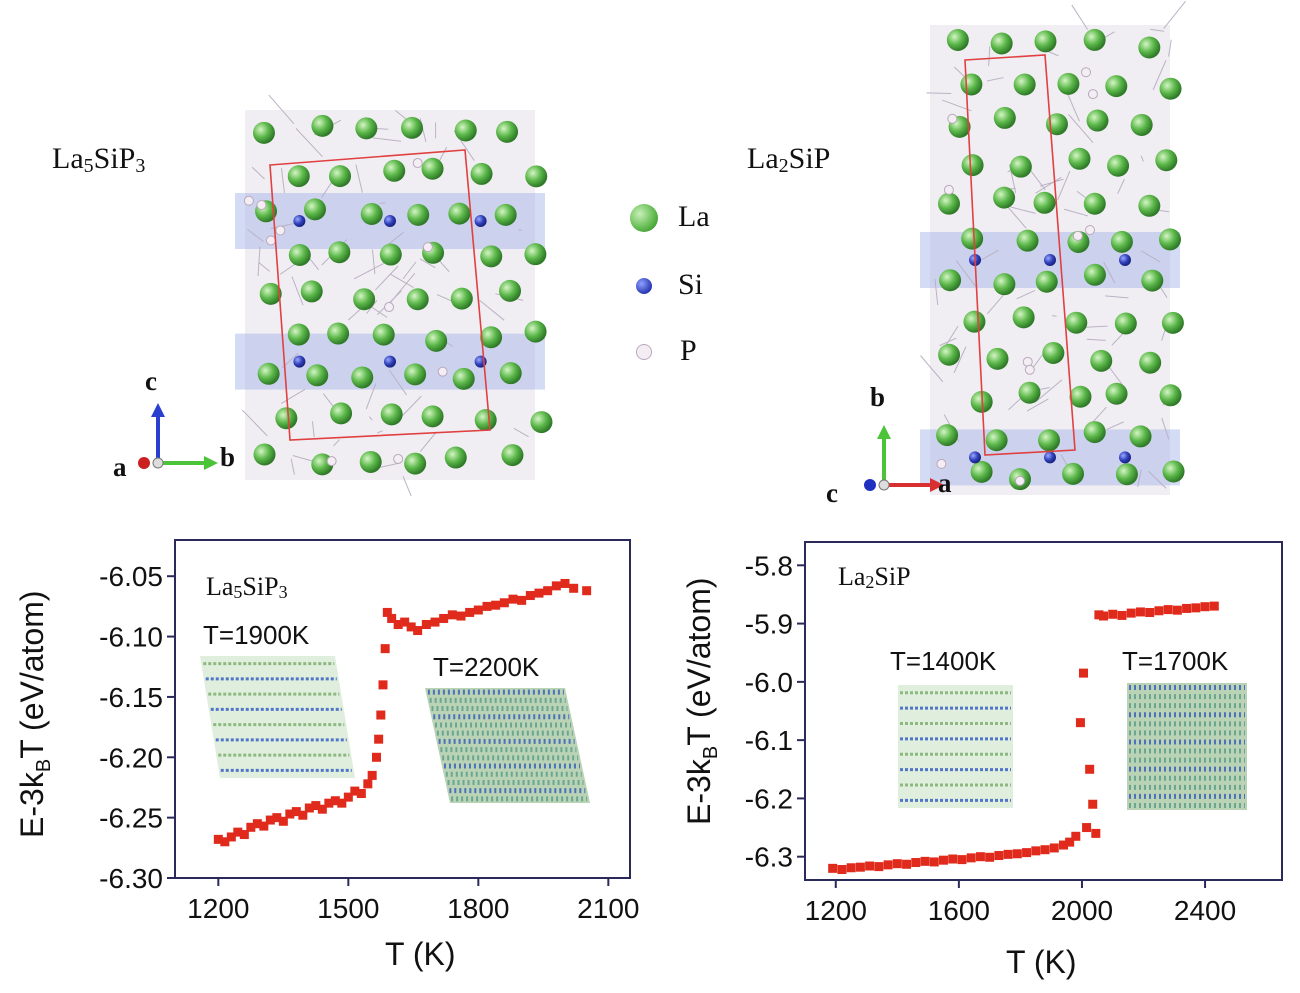  Describe the element at coordinates (769, 740) in the screenshot. I see `chart-2-ytick-label-3: -6.1` at that location.